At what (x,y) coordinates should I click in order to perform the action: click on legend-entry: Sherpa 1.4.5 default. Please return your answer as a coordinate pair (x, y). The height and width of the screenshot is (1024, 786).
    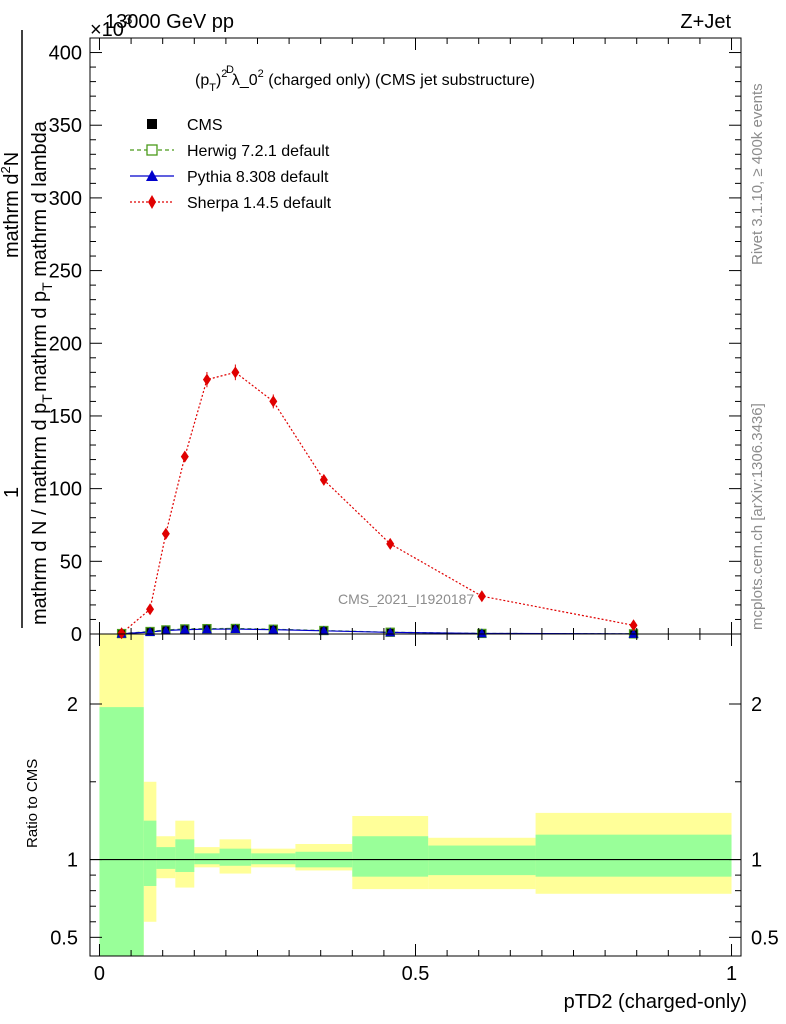
    Looking at the image, I should click on (231, 203).